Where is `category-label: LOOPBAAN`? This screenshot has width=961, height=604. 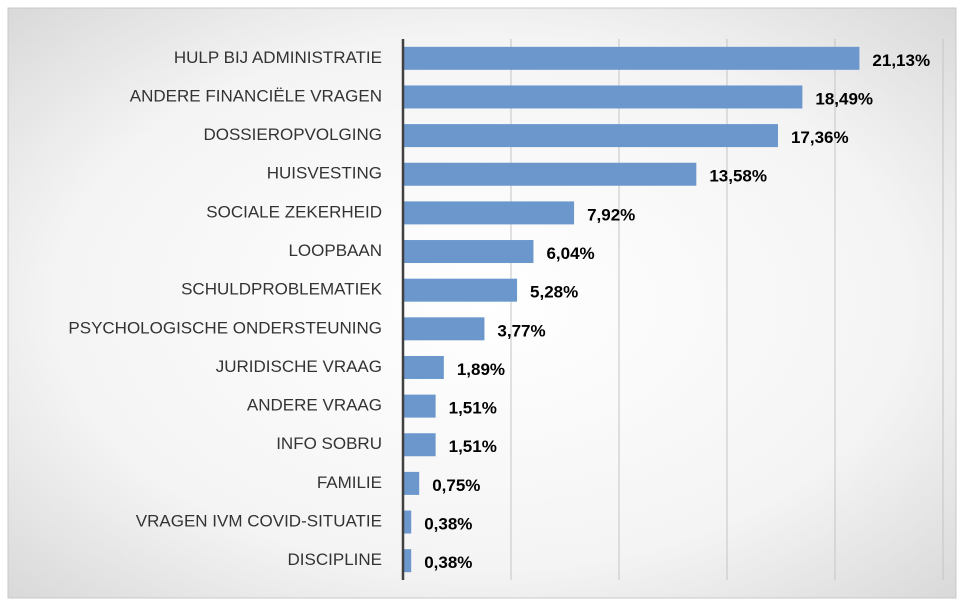
category-label: LOOPBAAN is located at coordinates (335, 250).